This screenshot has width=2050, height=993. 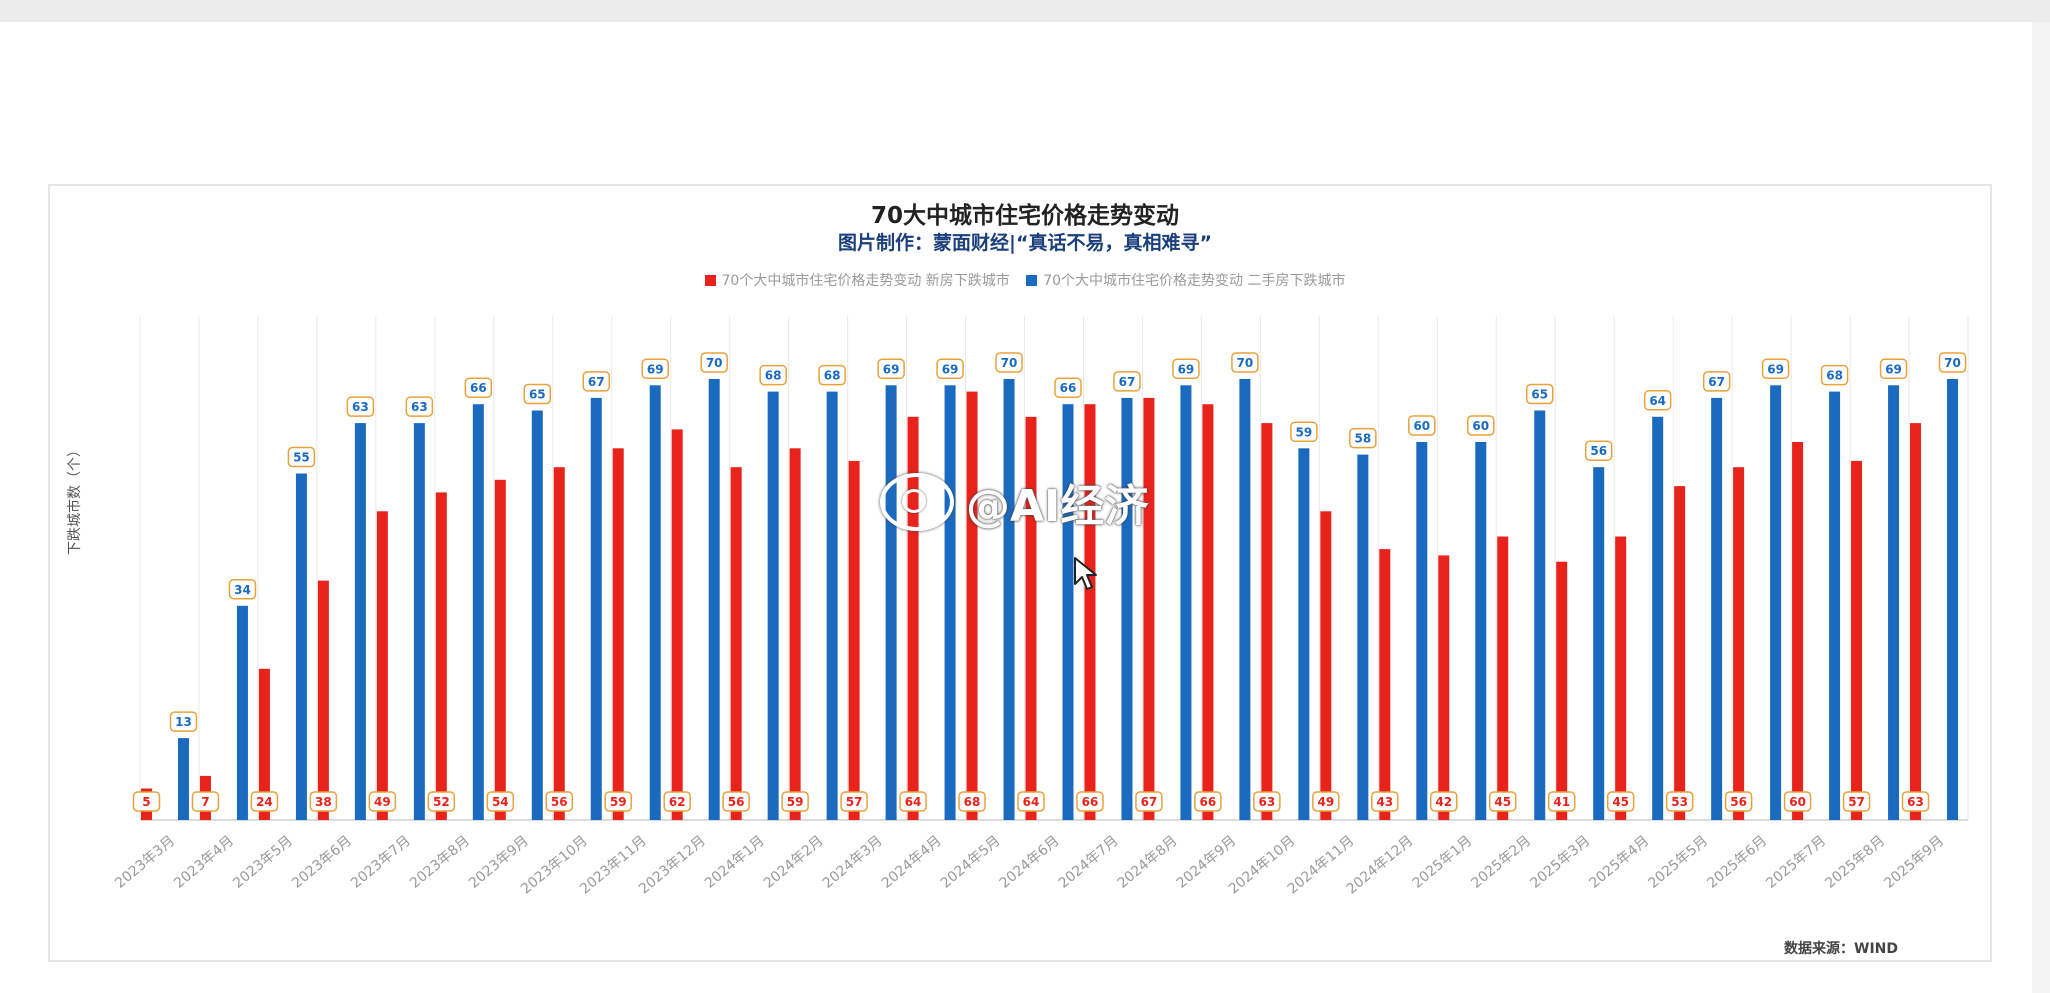 What do you see at coordinates (1841, 949) in the screenshot?
I see `data-source: 数据来源：WIND` at bounding box center [1841, 949].